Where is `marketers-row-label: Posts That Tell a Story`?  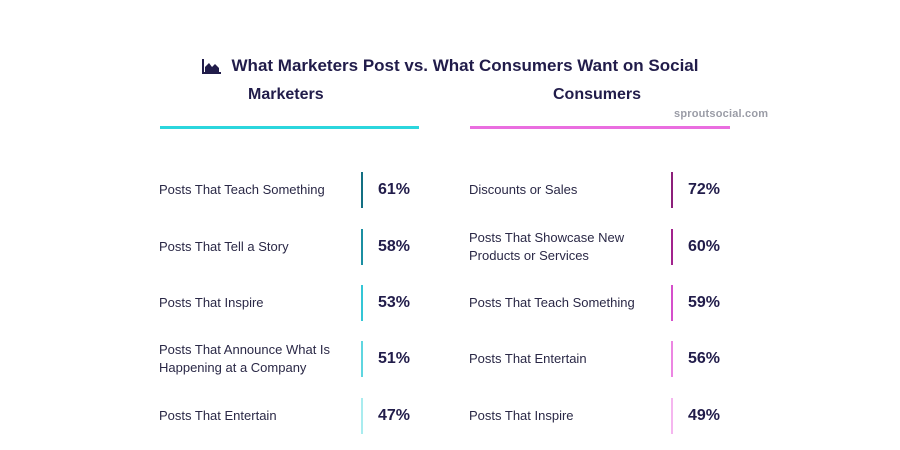 marketers-row-label: Posts That Tell a Story is located at coordinates (224, 246).